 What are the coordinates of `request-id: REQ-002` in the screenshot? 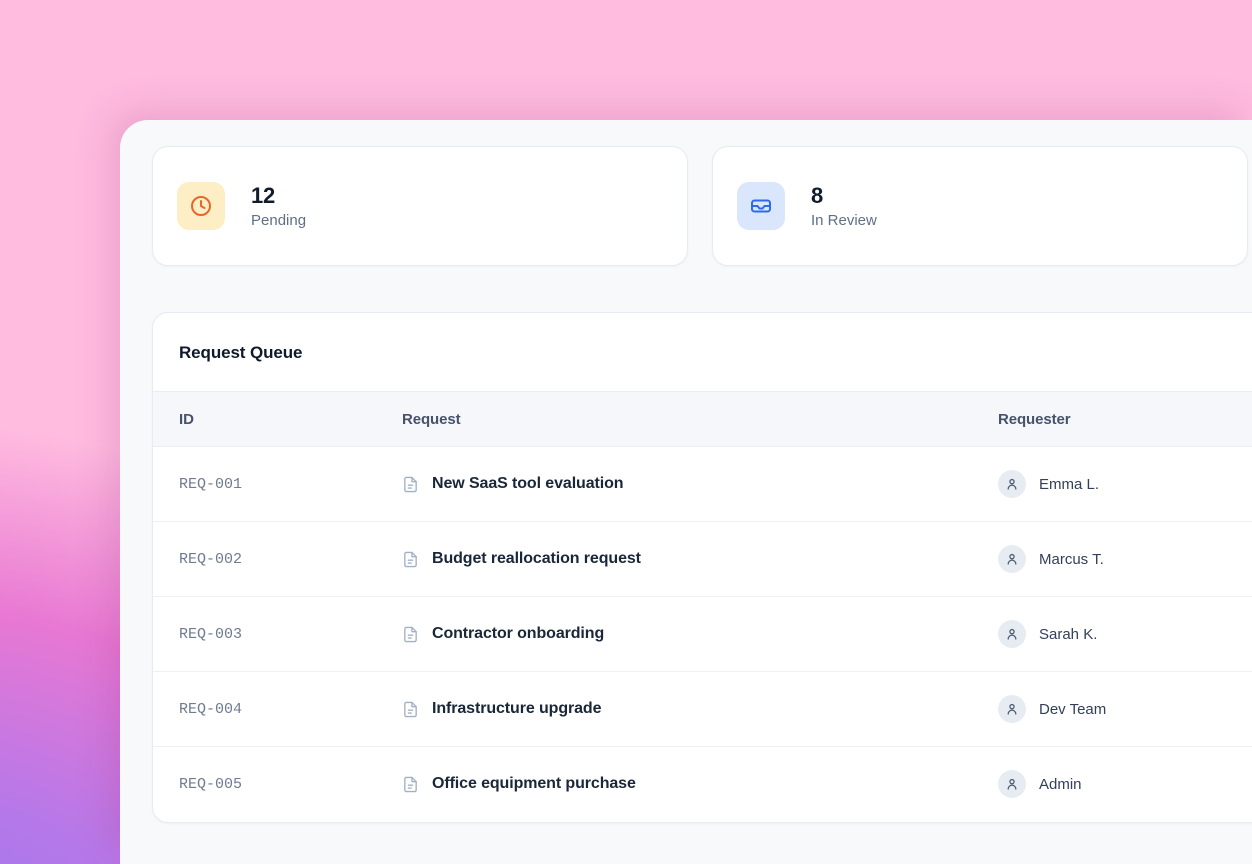 It's located at (211, 559).